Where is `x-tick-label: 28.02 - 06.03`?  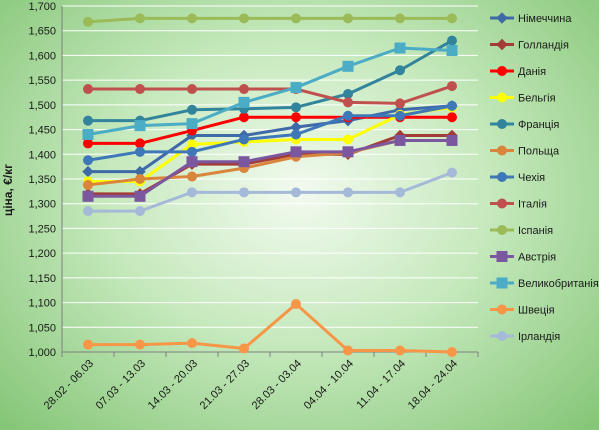
x-tick-label: 28.02 - 06.03 is located at coordinates (69, 385).